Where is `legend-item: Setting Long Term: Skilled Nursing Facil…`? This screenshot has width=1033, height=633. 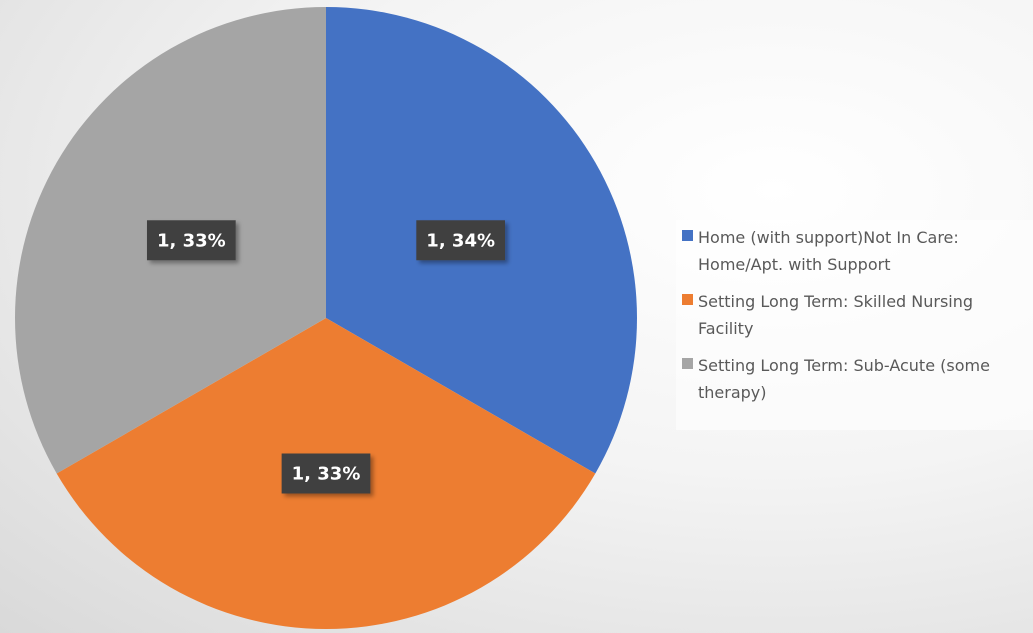 legend-item: Setting Long Term: Skilled Nursing Facil… is located at coordinates (857, 315).